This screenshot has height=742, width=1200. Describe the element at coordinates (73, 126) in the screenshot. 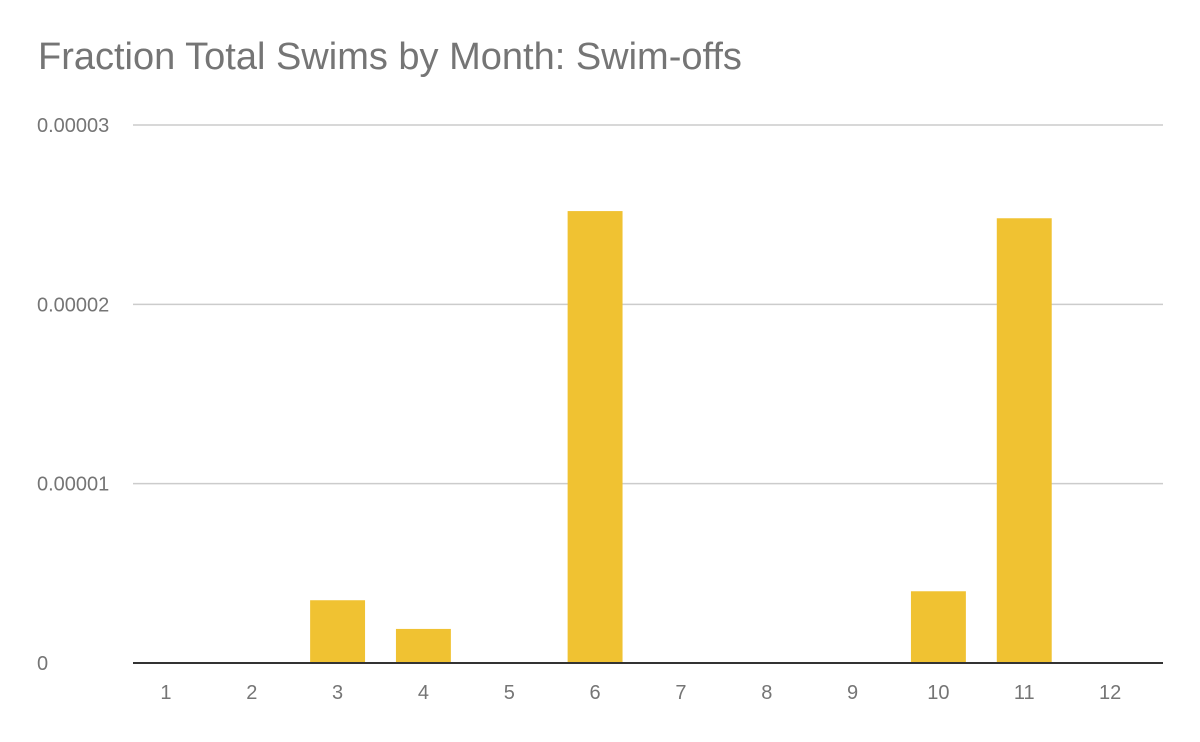

I see `y-tick-label: 0.00003` at that location.